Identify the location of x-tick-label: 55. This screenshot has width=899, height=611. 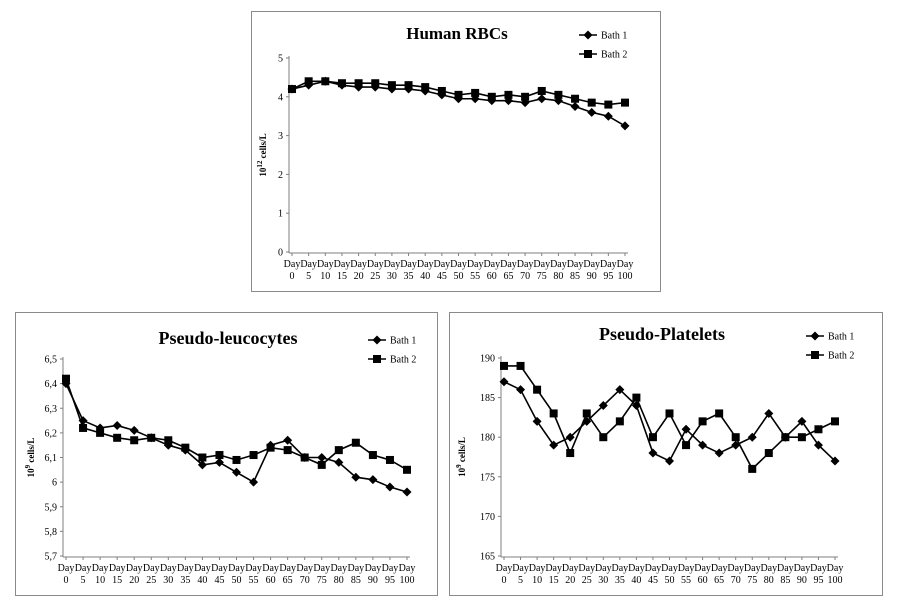
(254, 580).